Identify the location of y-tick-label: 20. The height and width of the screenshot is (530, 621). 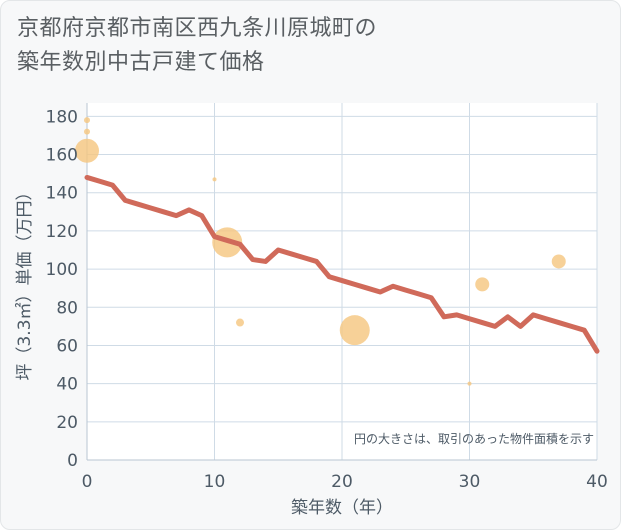
(67, 423).